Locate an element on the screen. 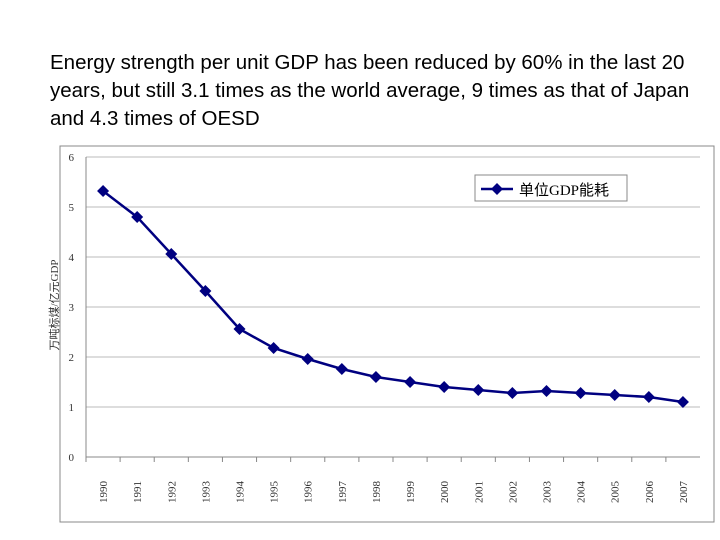  x-tick-label: 1993 is located at coordinates (206, 492).